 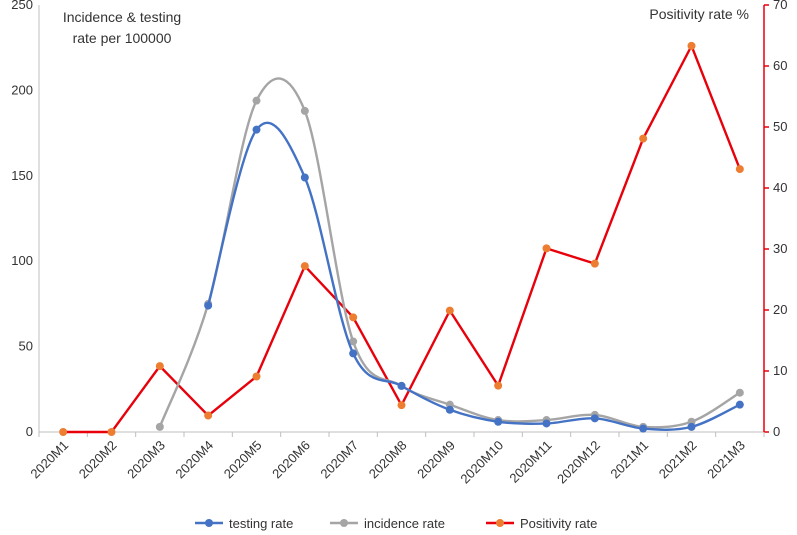 What do you see at coordinates (291, 460) in the screenshot?
I see `x-tick-label: 2020M6` at bounding box center [291, 460].